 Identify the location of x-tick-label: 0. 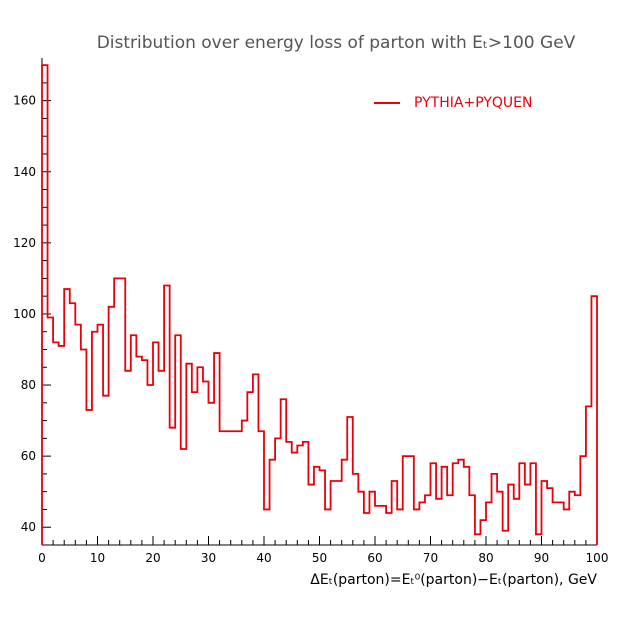
(42, 558).